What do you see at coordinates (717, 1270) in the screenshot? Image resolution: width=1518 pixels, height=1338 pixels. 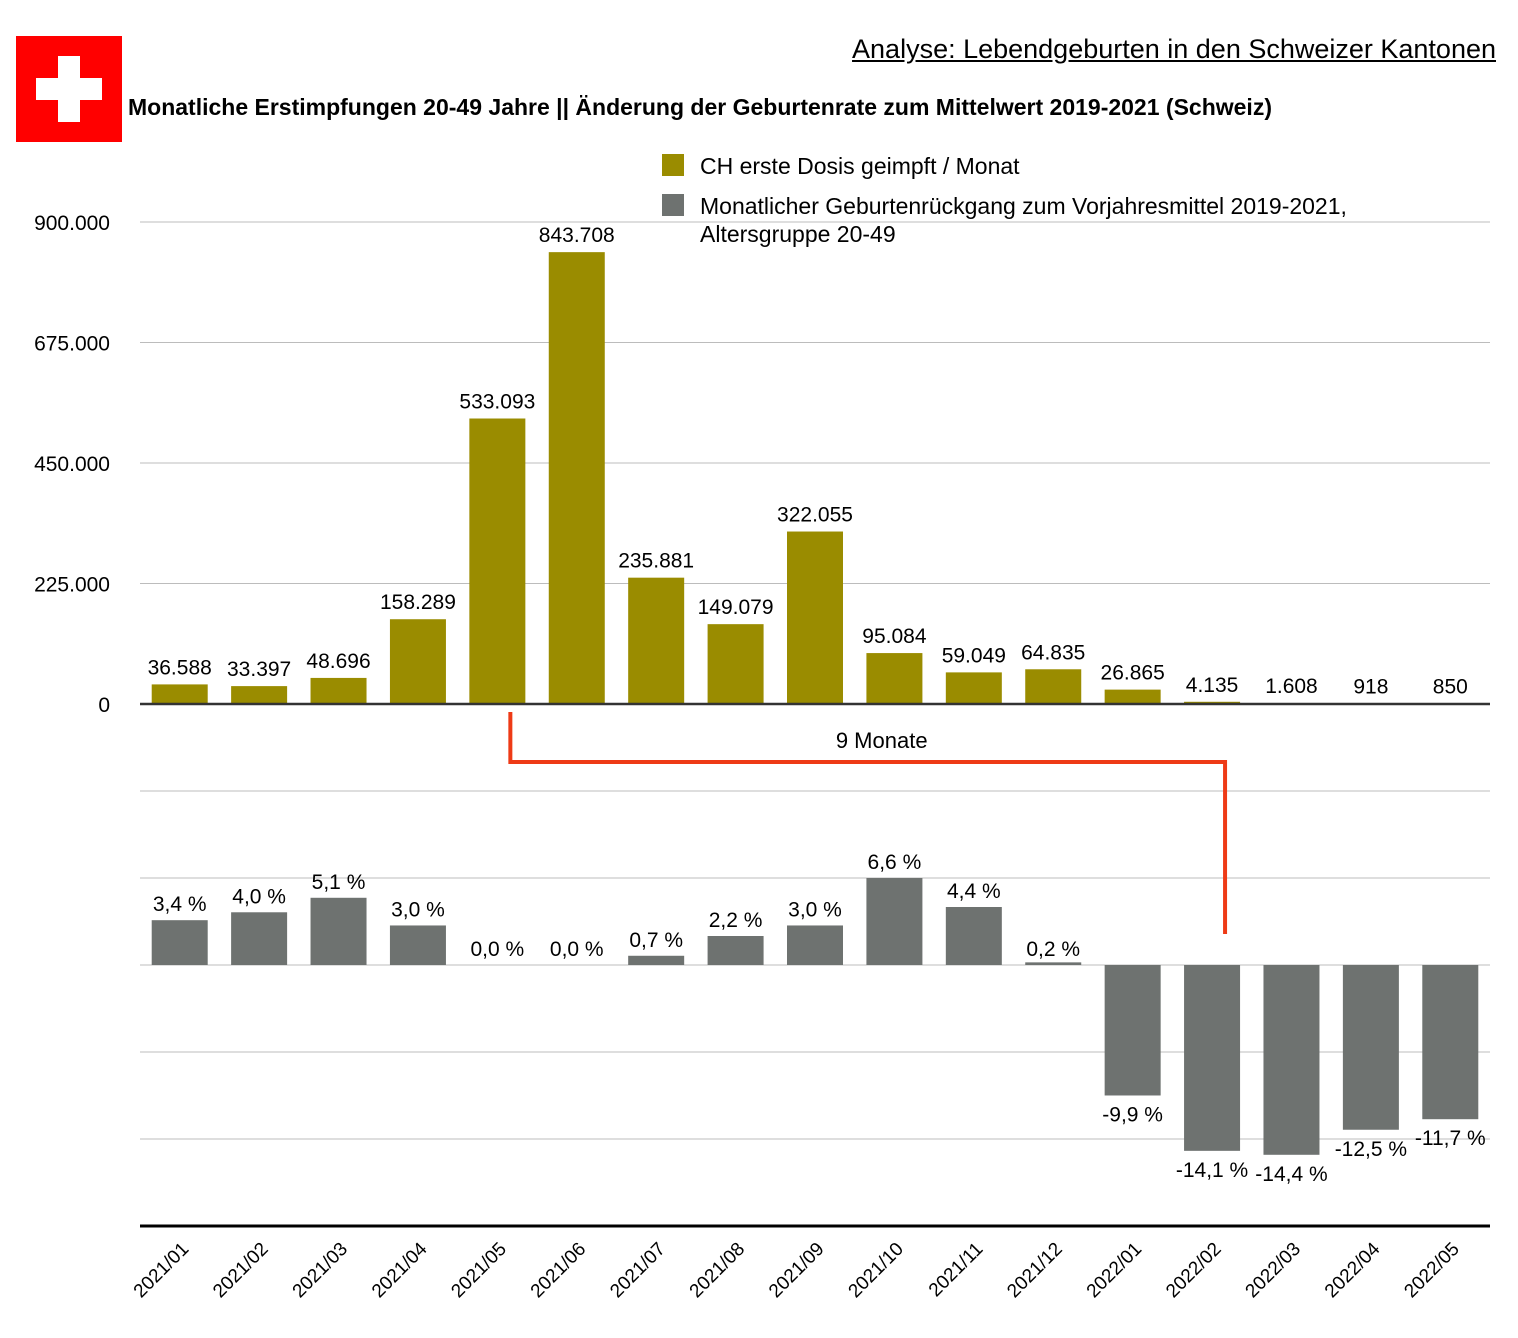 I see `x-tick-label: 2021/08` at bounding box center [717, 1270].